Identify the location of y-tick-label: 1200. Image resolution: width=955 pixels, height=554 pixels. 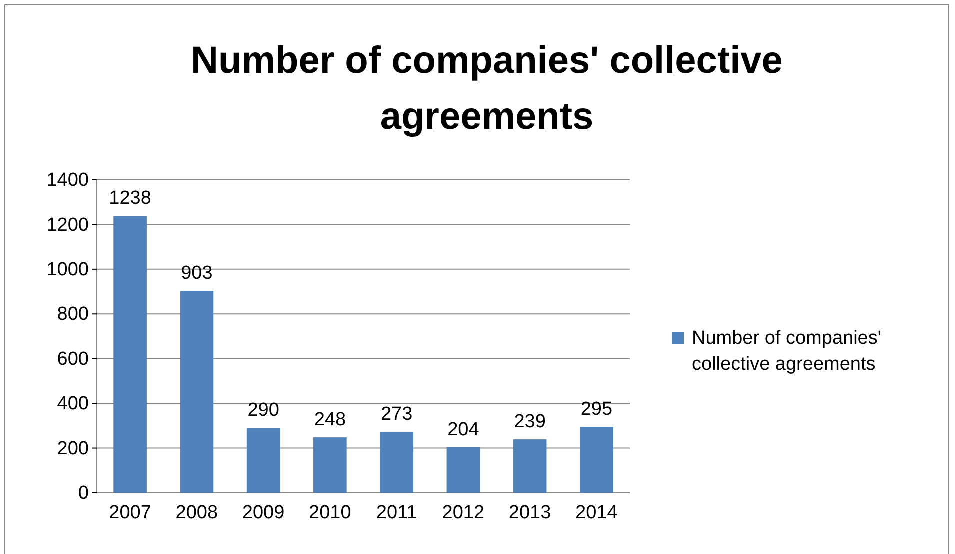
(67, 225).